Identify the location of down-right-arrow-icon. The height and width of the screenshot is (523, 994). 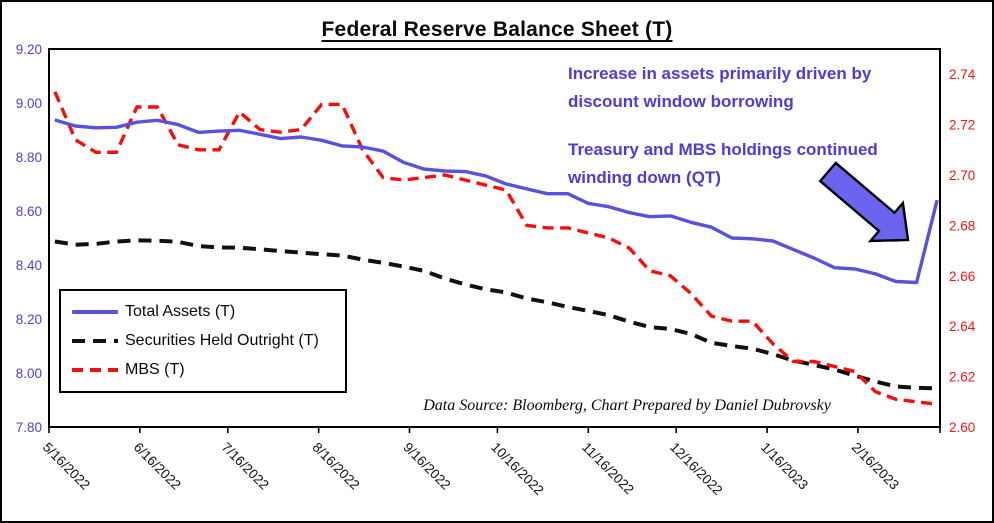
(864, 202).